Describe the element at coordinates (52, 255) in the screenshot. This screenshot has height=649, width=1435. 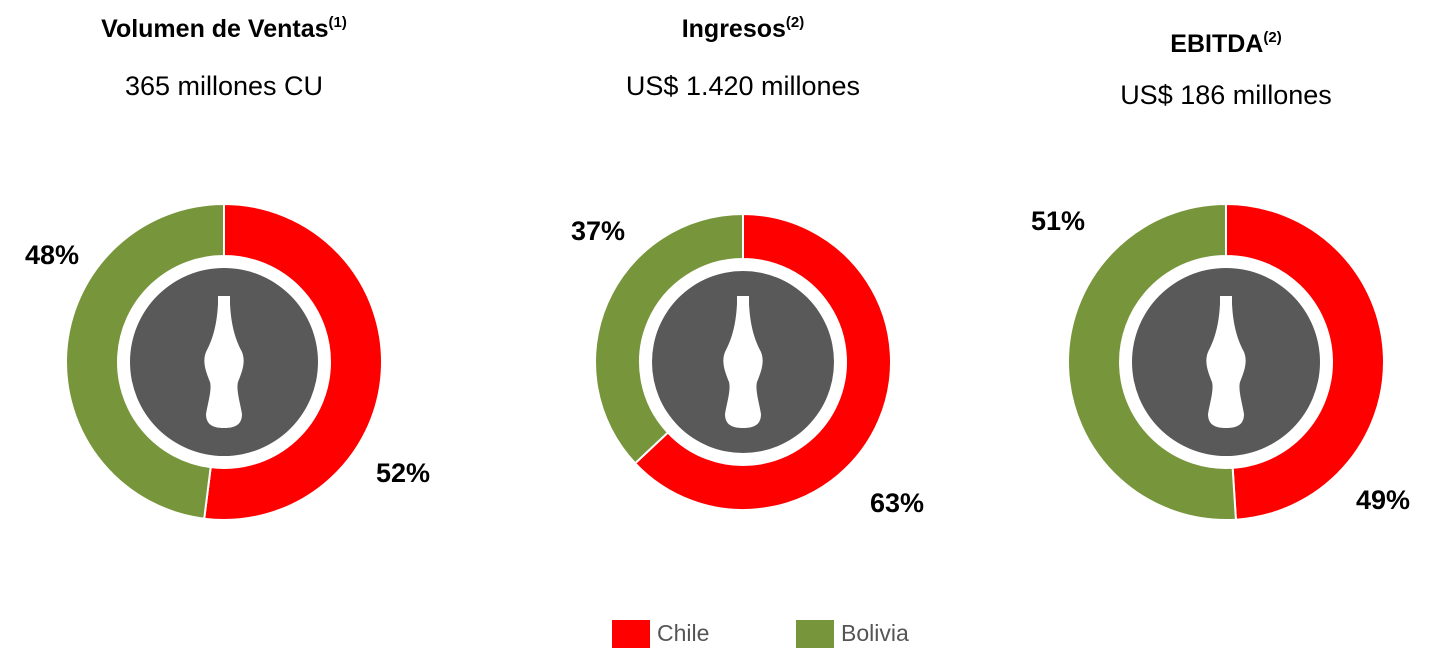
I see `data-label: 48%` at that location.